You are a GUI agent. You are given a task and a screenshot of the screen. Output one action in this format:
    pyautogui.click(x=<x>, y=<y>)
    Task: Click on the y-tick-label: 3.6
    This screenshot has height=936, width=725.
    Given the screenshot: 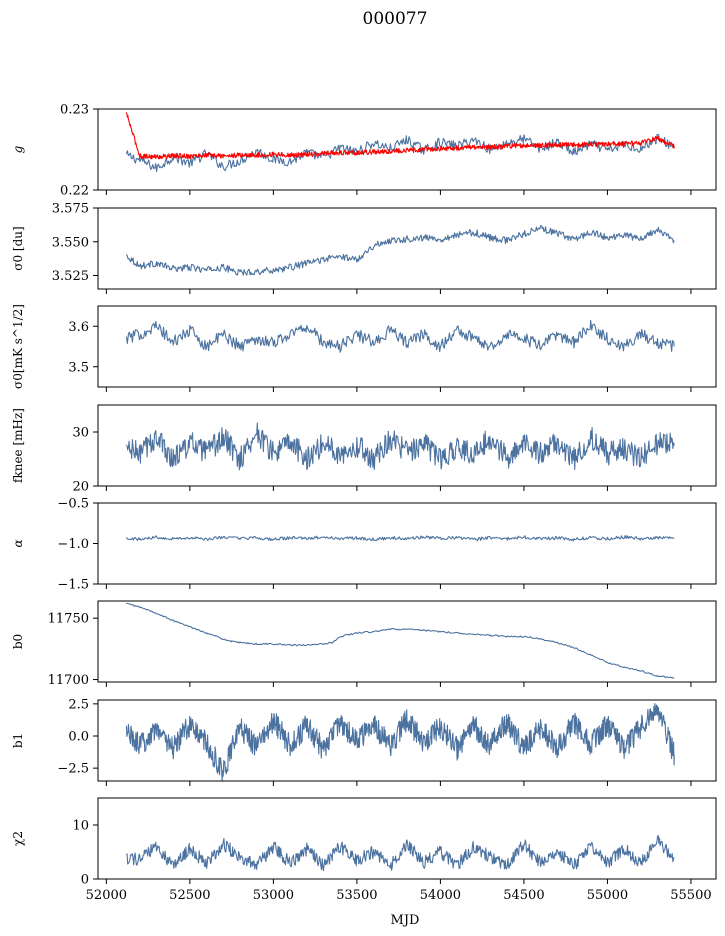 What is the action you would take?
    pyautogui.click(x=78, y=327)
    